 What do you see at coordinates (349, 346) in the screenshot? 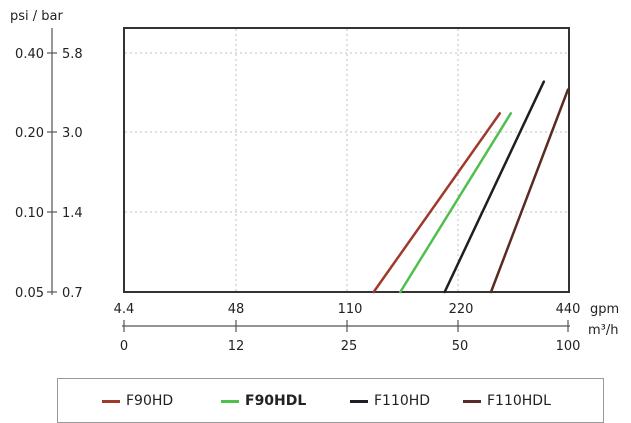
I see `x-tick-label-m3h: 25` at bounding box center [349, 346].